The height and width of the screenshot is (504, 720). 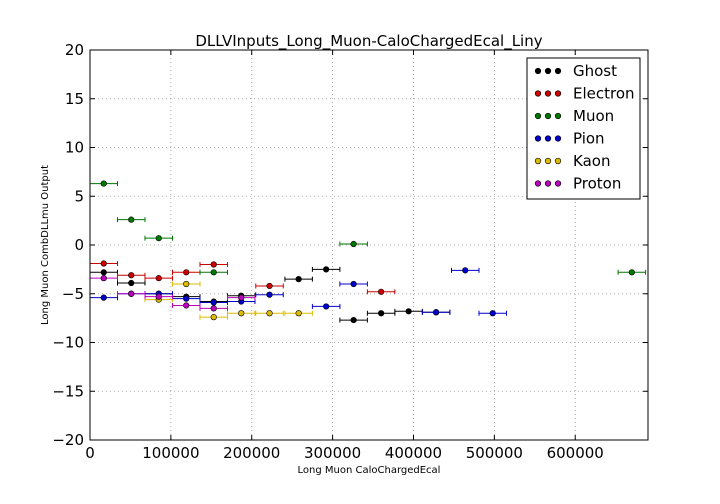 What do you see at coordinates (604, 94) in the screenshot?
I see `legend-label: Electron` at bounding box center [604, 94].